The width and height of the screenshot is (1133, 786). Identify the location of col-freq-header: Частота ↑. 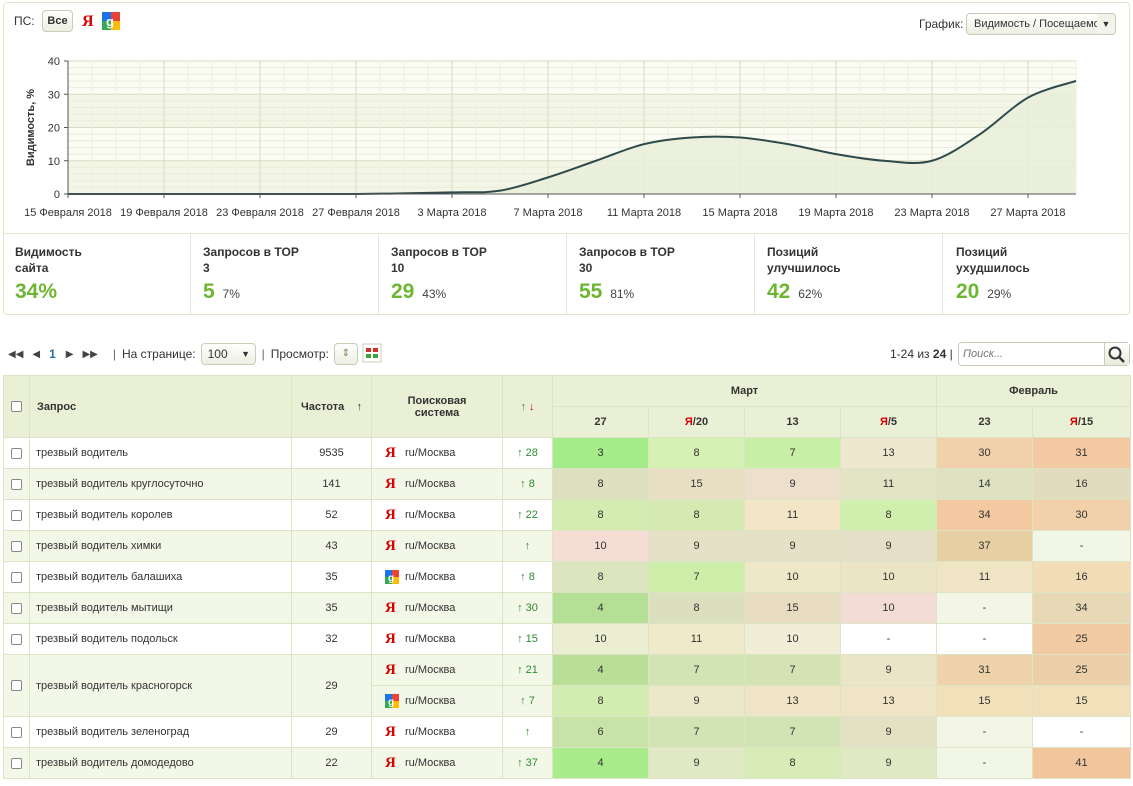
(331, 406).